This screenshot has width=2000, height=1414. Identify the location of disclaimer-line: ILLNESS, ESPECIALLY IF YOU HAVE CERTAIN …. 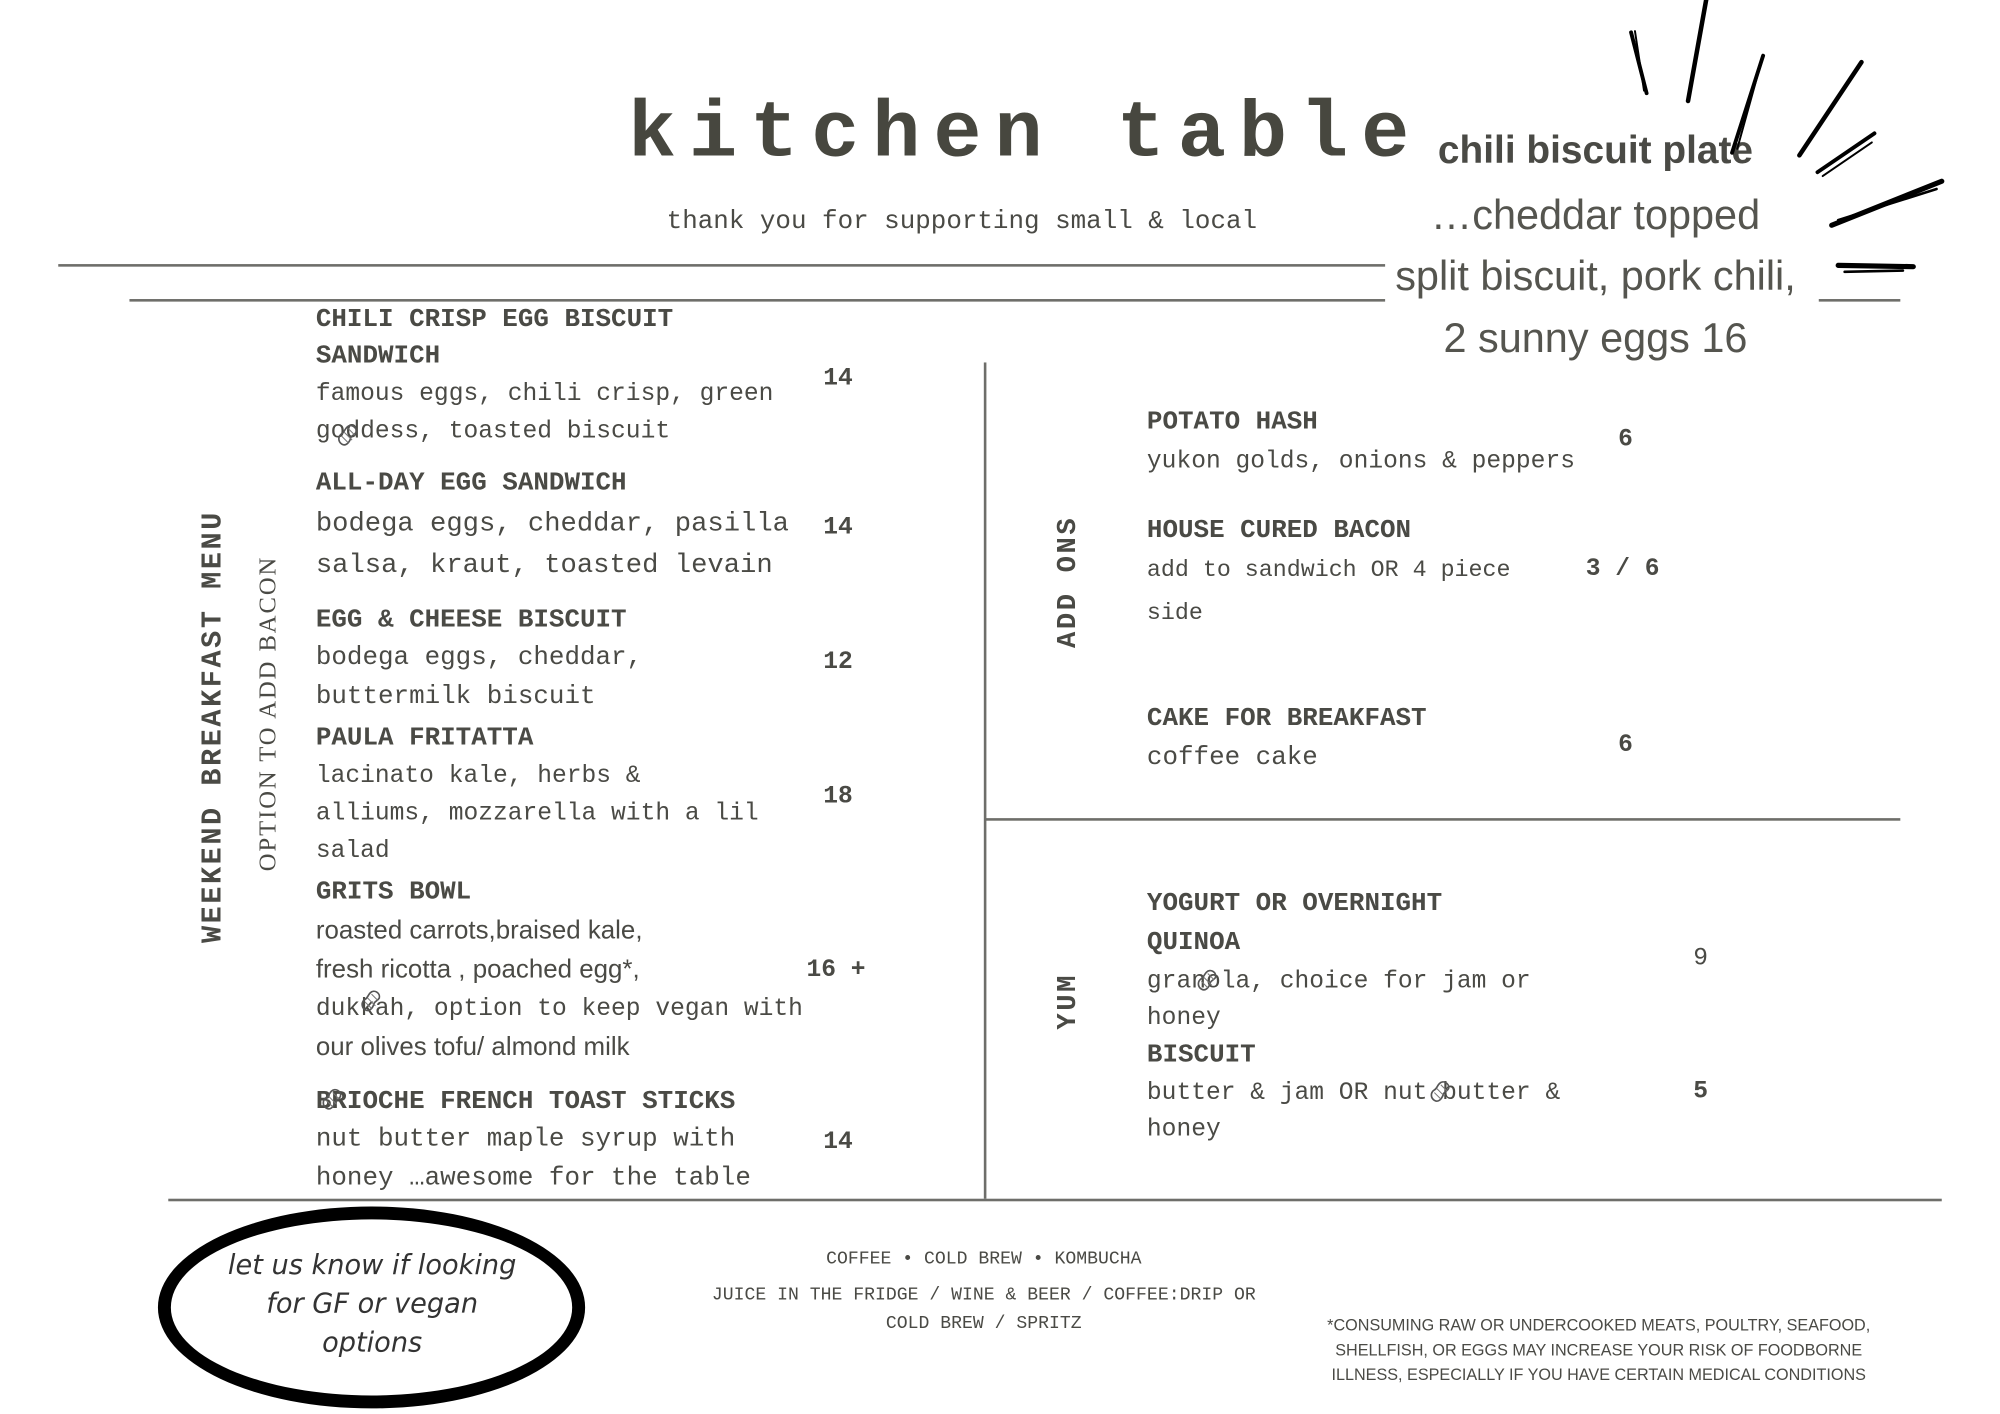
(1598, 1374).